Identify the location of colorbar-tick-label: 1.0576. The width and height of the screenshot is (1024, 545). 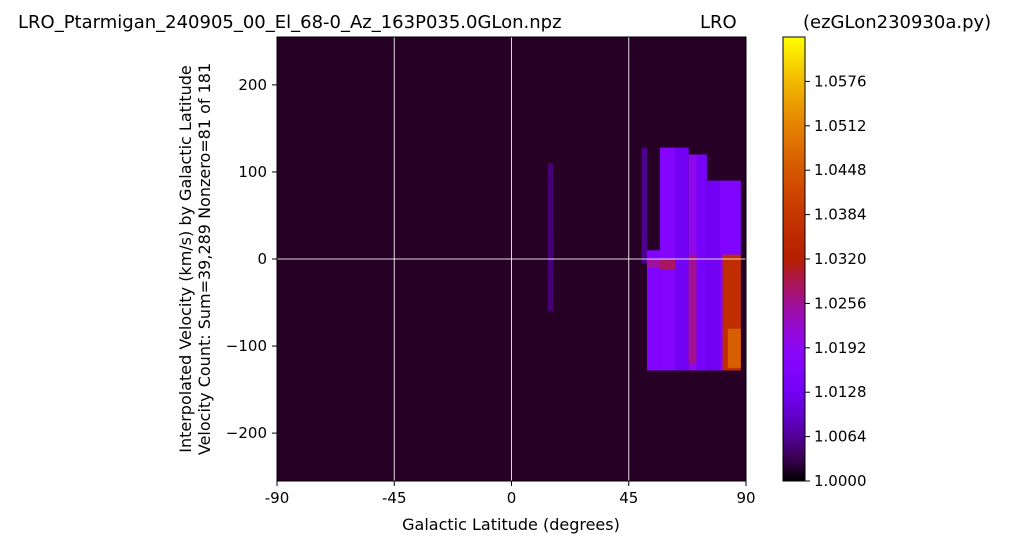
(840, 81).